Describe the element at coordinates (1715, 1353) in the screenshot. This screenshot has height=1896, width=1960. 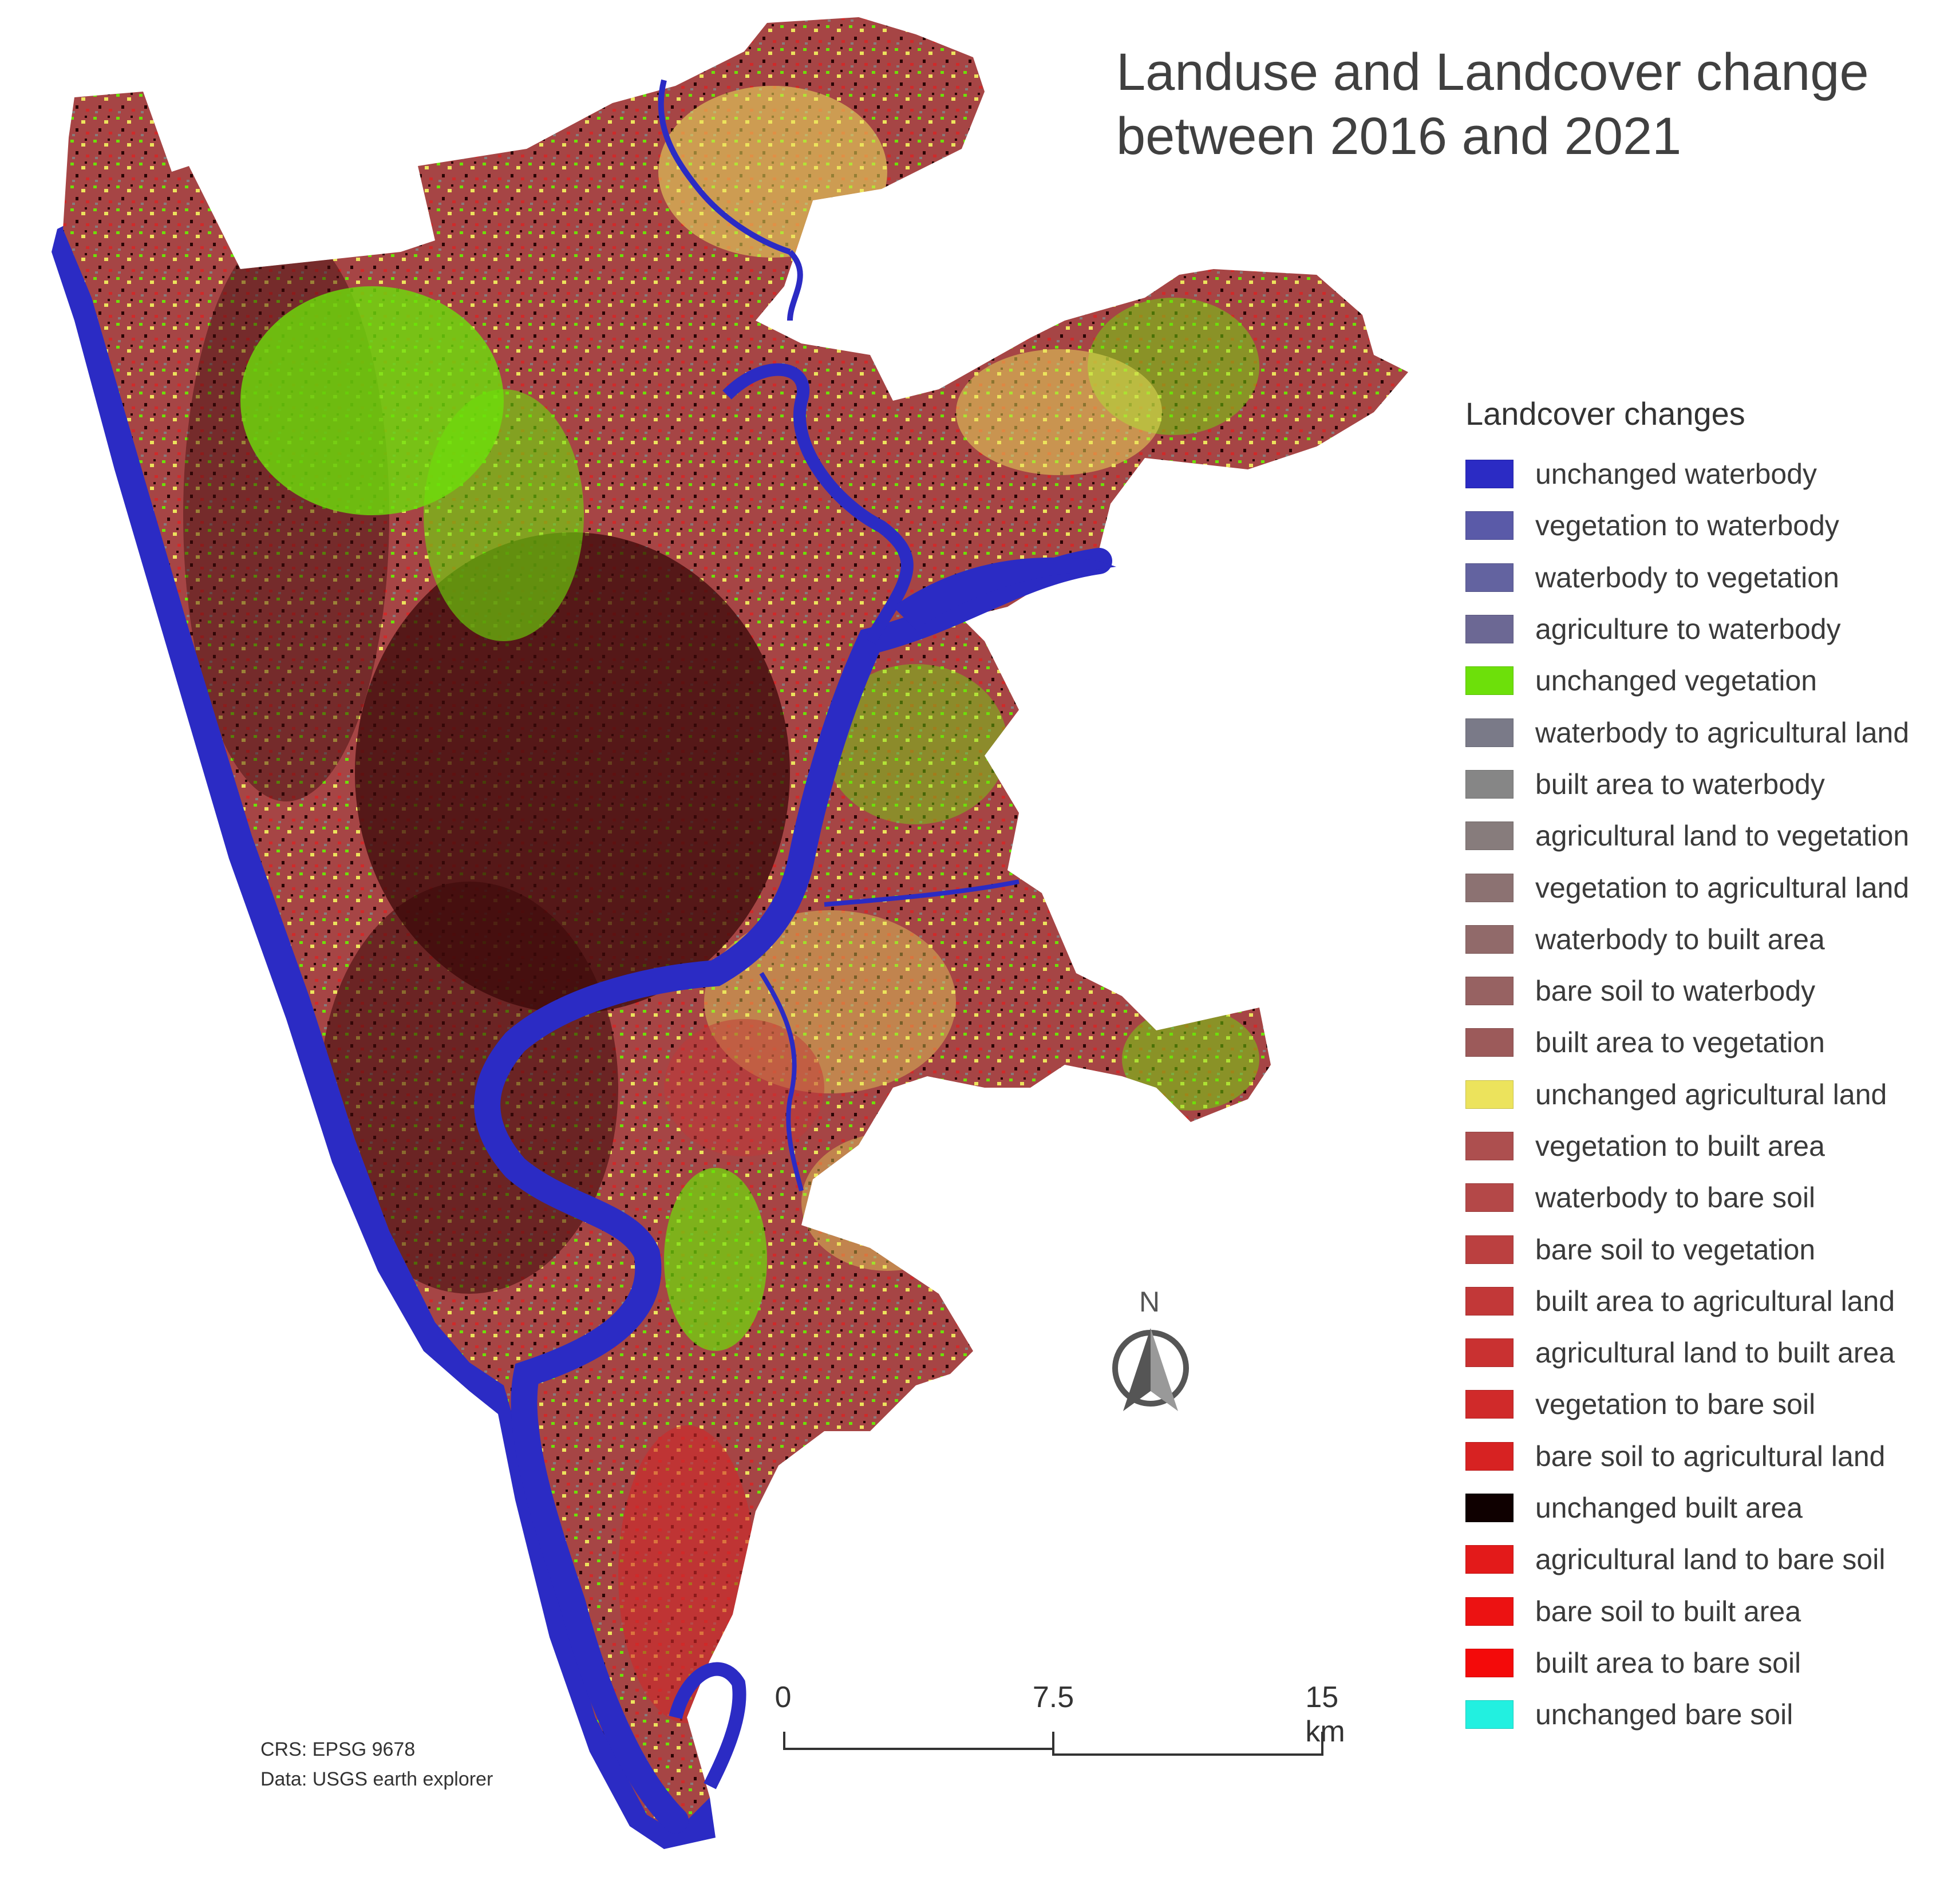
I see `legend-label: agricultural land to built area` at that location.